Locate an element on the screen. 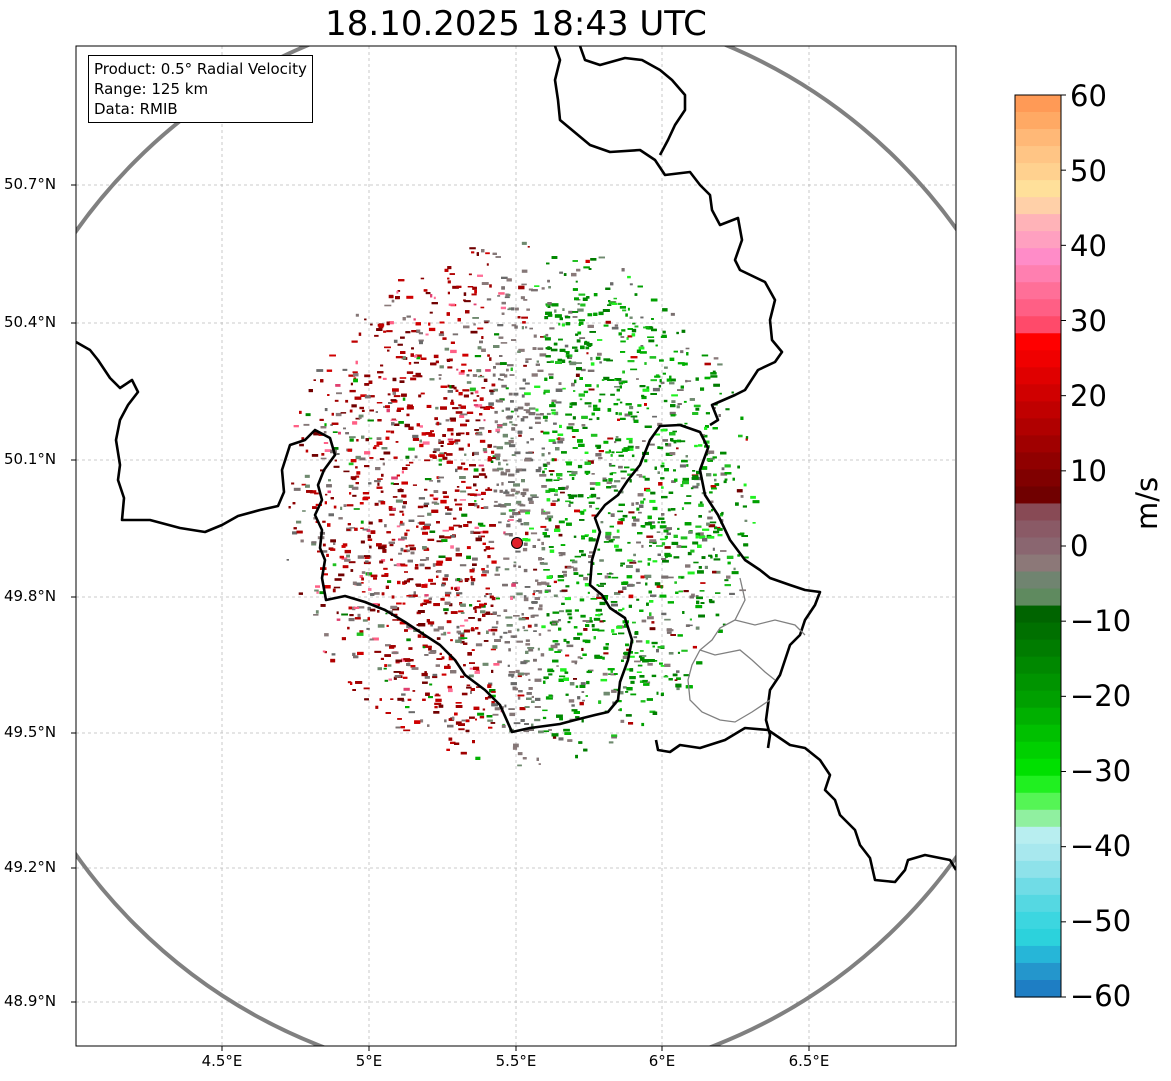  colorbar-segment is located at coordinates (1038, 869).